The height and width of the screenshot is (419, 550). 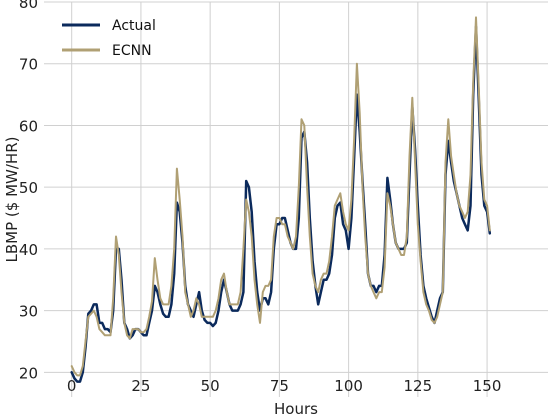 I want to click on y-tick-label: 30, so click(x=28, y=312).